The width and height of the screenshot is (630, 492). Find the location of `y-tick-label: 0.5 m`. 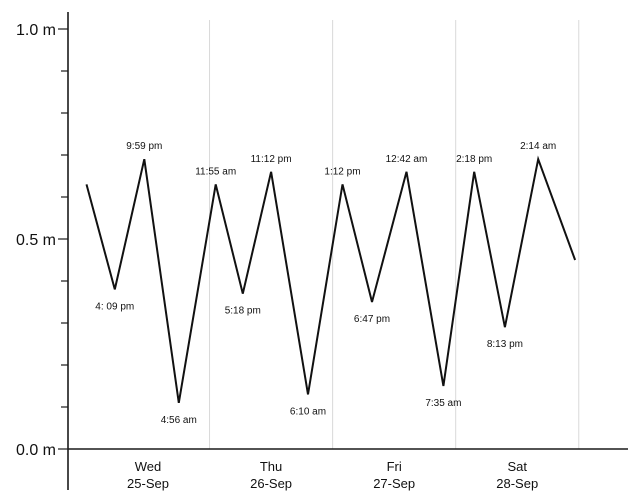

y-tick-label: 0.5 m is located at coordinates (36, 240).